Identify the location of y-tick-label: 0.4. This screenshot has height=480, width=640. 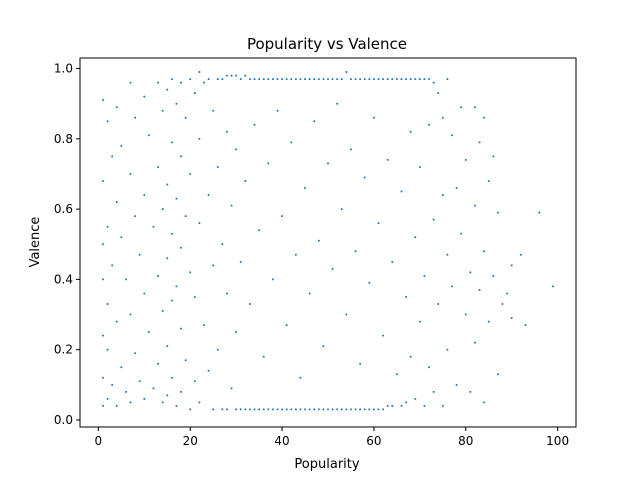
(63, 279).